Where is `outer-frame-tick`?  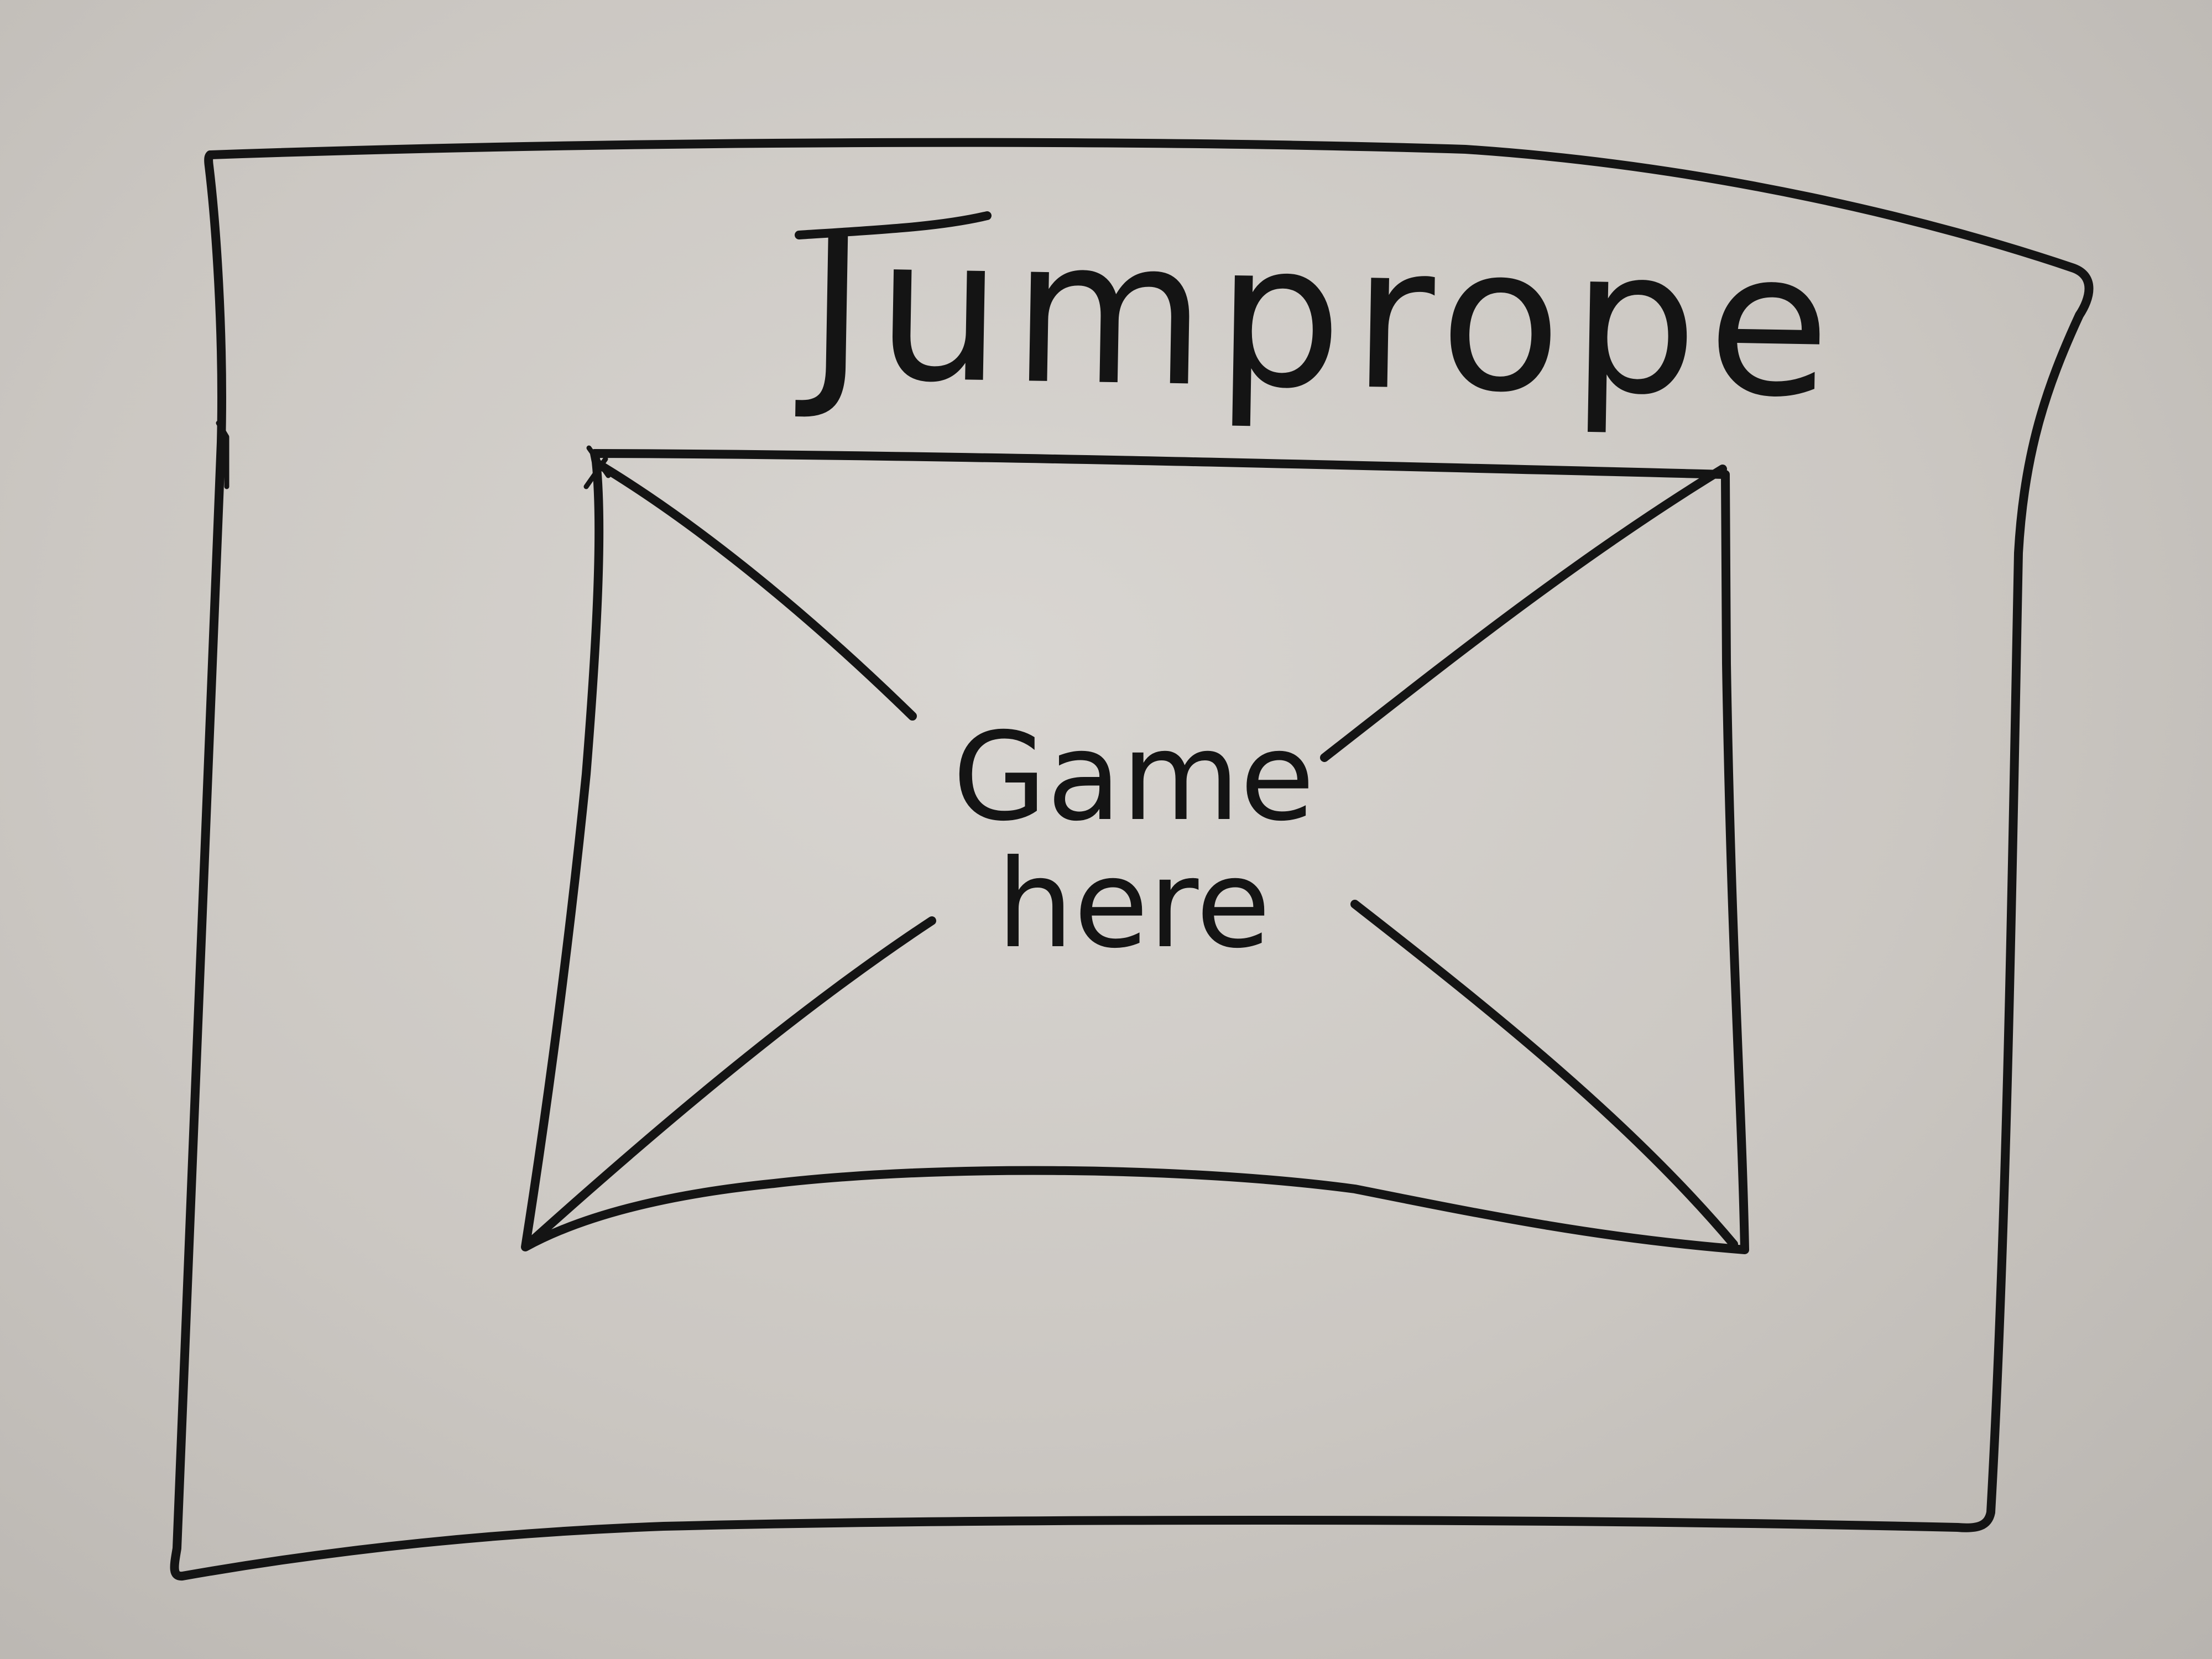
outer-frame-tick is located at coordinates (222, 455).